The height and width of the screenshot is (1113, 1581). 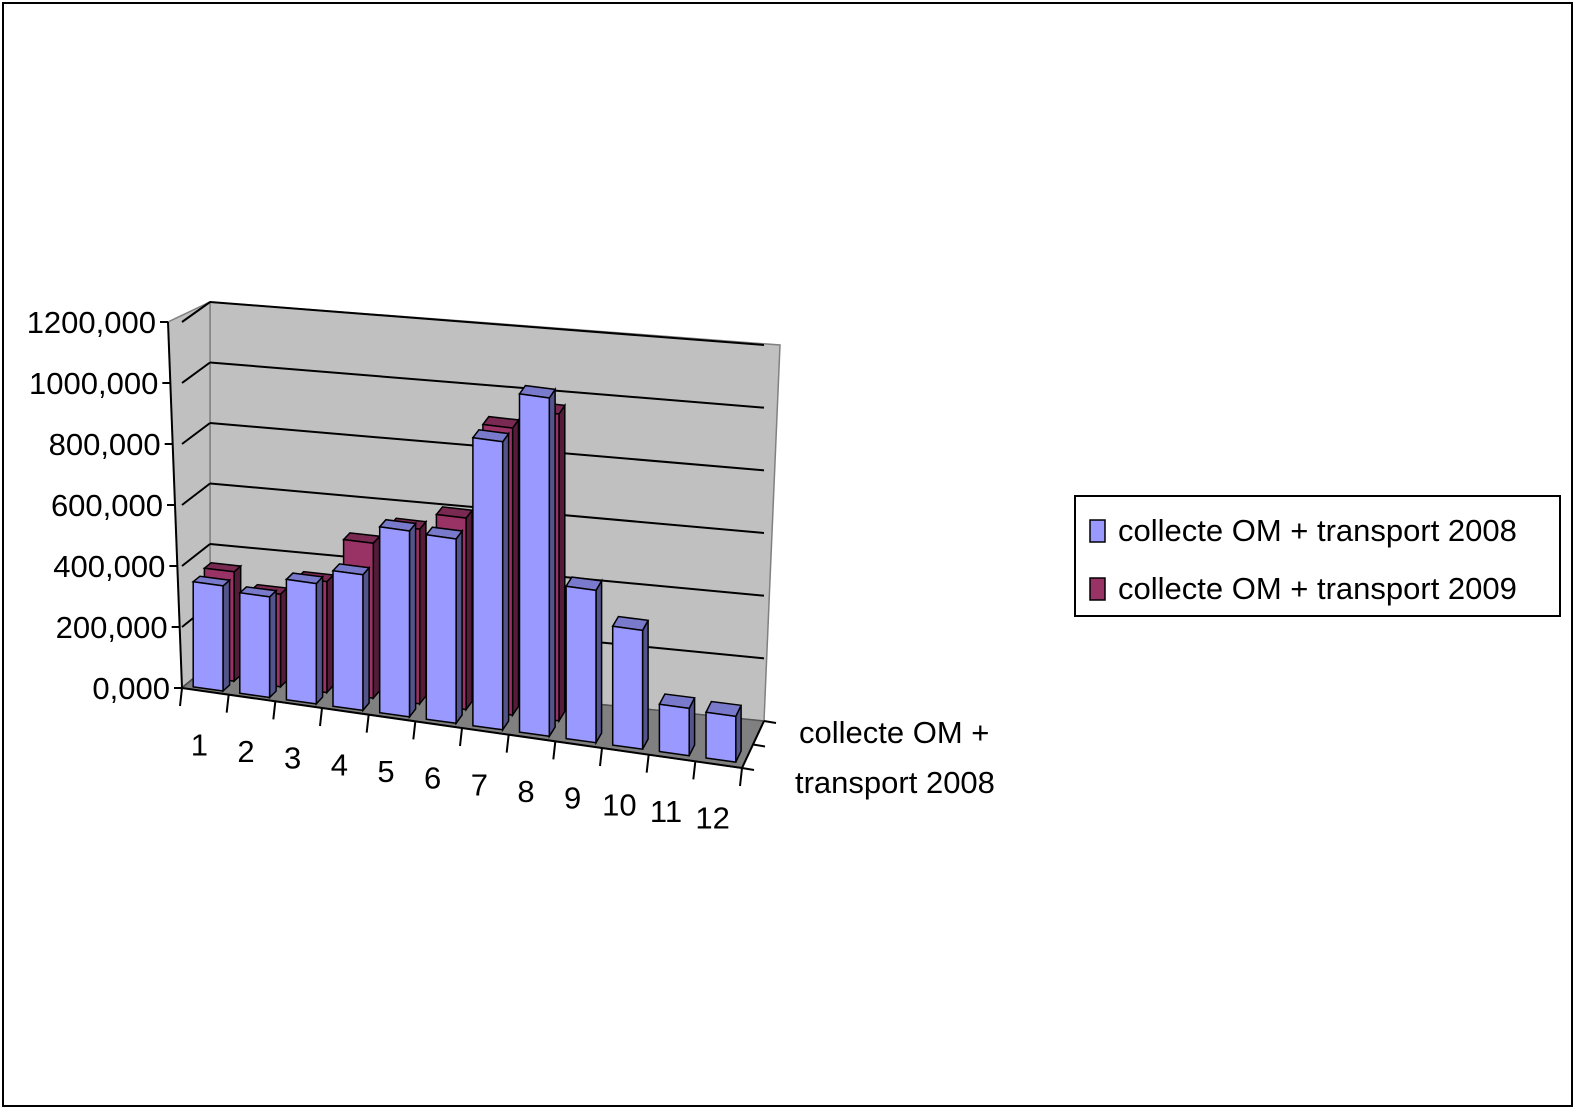 I want to click on bars, so click(x=467, y=573).